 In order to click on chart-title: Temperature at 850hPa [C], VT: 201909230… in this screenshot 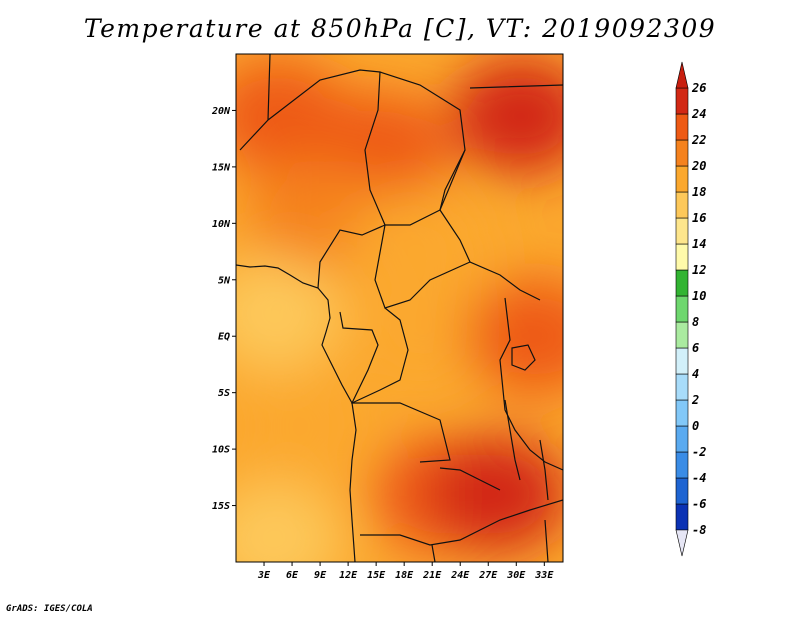, I will do `click(400, 28)`.